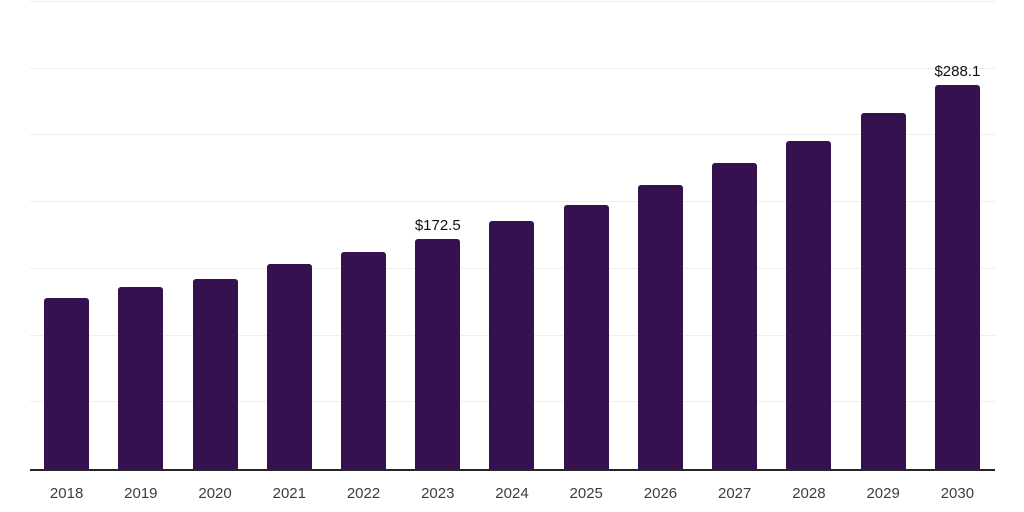  I want to click on bar-group-2024, so click(512, 235).